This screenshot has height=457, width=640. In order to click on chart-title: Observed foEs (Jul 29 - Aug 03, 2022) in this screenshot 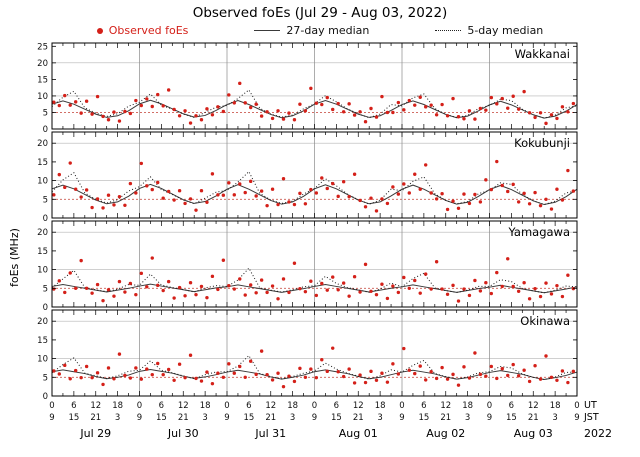, I will do `click(320, 13)`.